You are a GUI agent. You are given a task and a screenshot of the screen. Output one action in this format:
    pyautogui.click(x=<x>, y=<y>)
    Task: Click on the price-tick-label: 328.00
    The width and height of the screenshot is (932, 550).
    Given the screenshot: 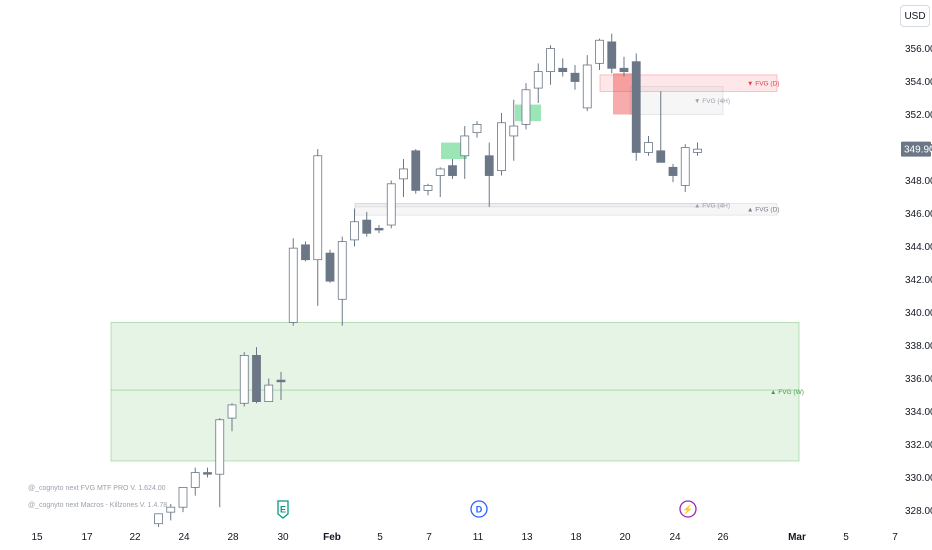 What is the action you would take?
    pyautogui.click(x=918, y=511)
    